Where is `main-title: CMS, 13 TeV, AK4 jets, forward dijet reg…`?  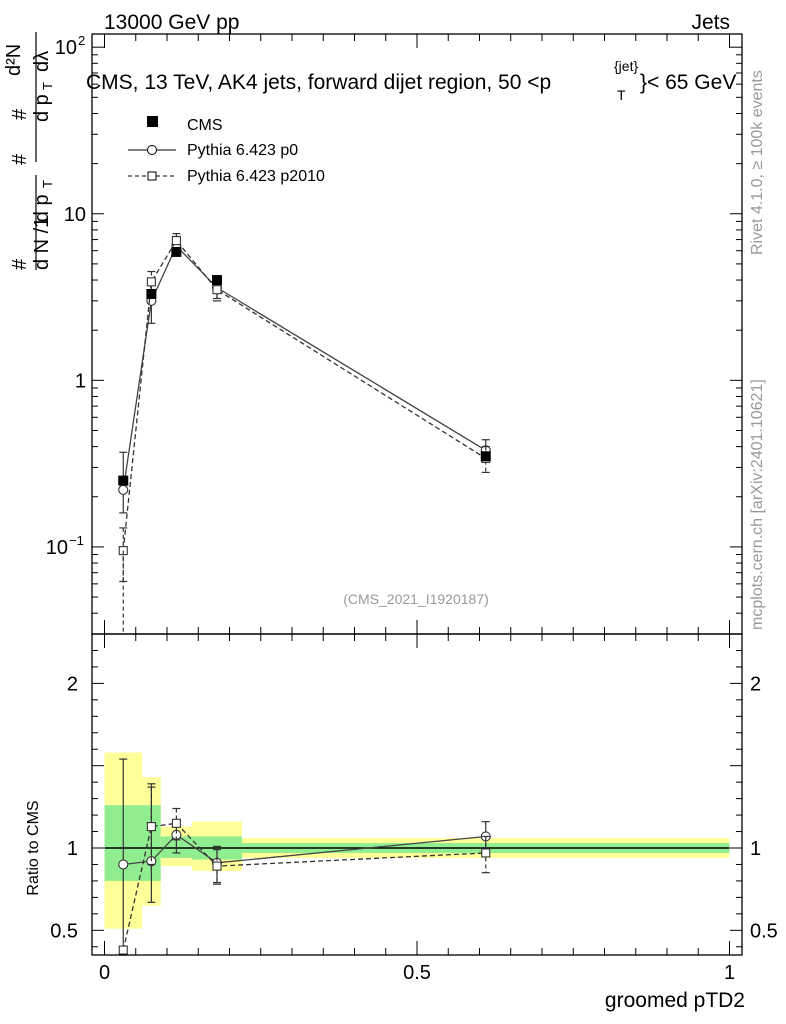 main-title: CMS, 13 TeV, AK4 jets, forward dijet reg… is located at coordinates (411, 80).